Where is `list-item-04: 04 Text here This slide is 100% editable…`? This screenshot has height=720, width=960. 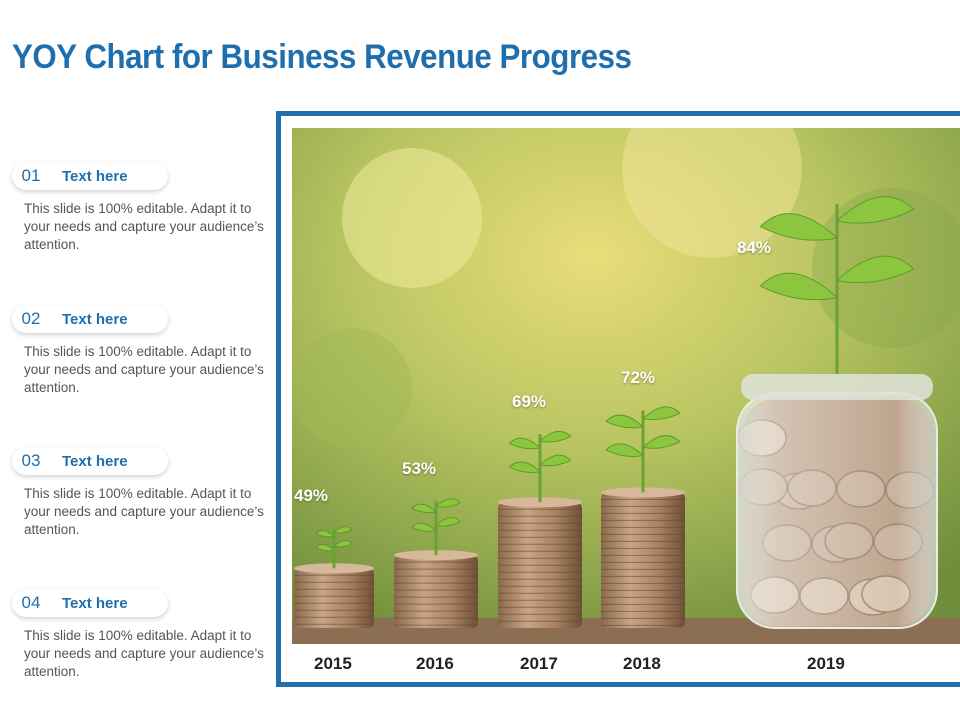 list-item-04: 04 Text here This slide is 100% editable… is located at coordinates (138, 635).